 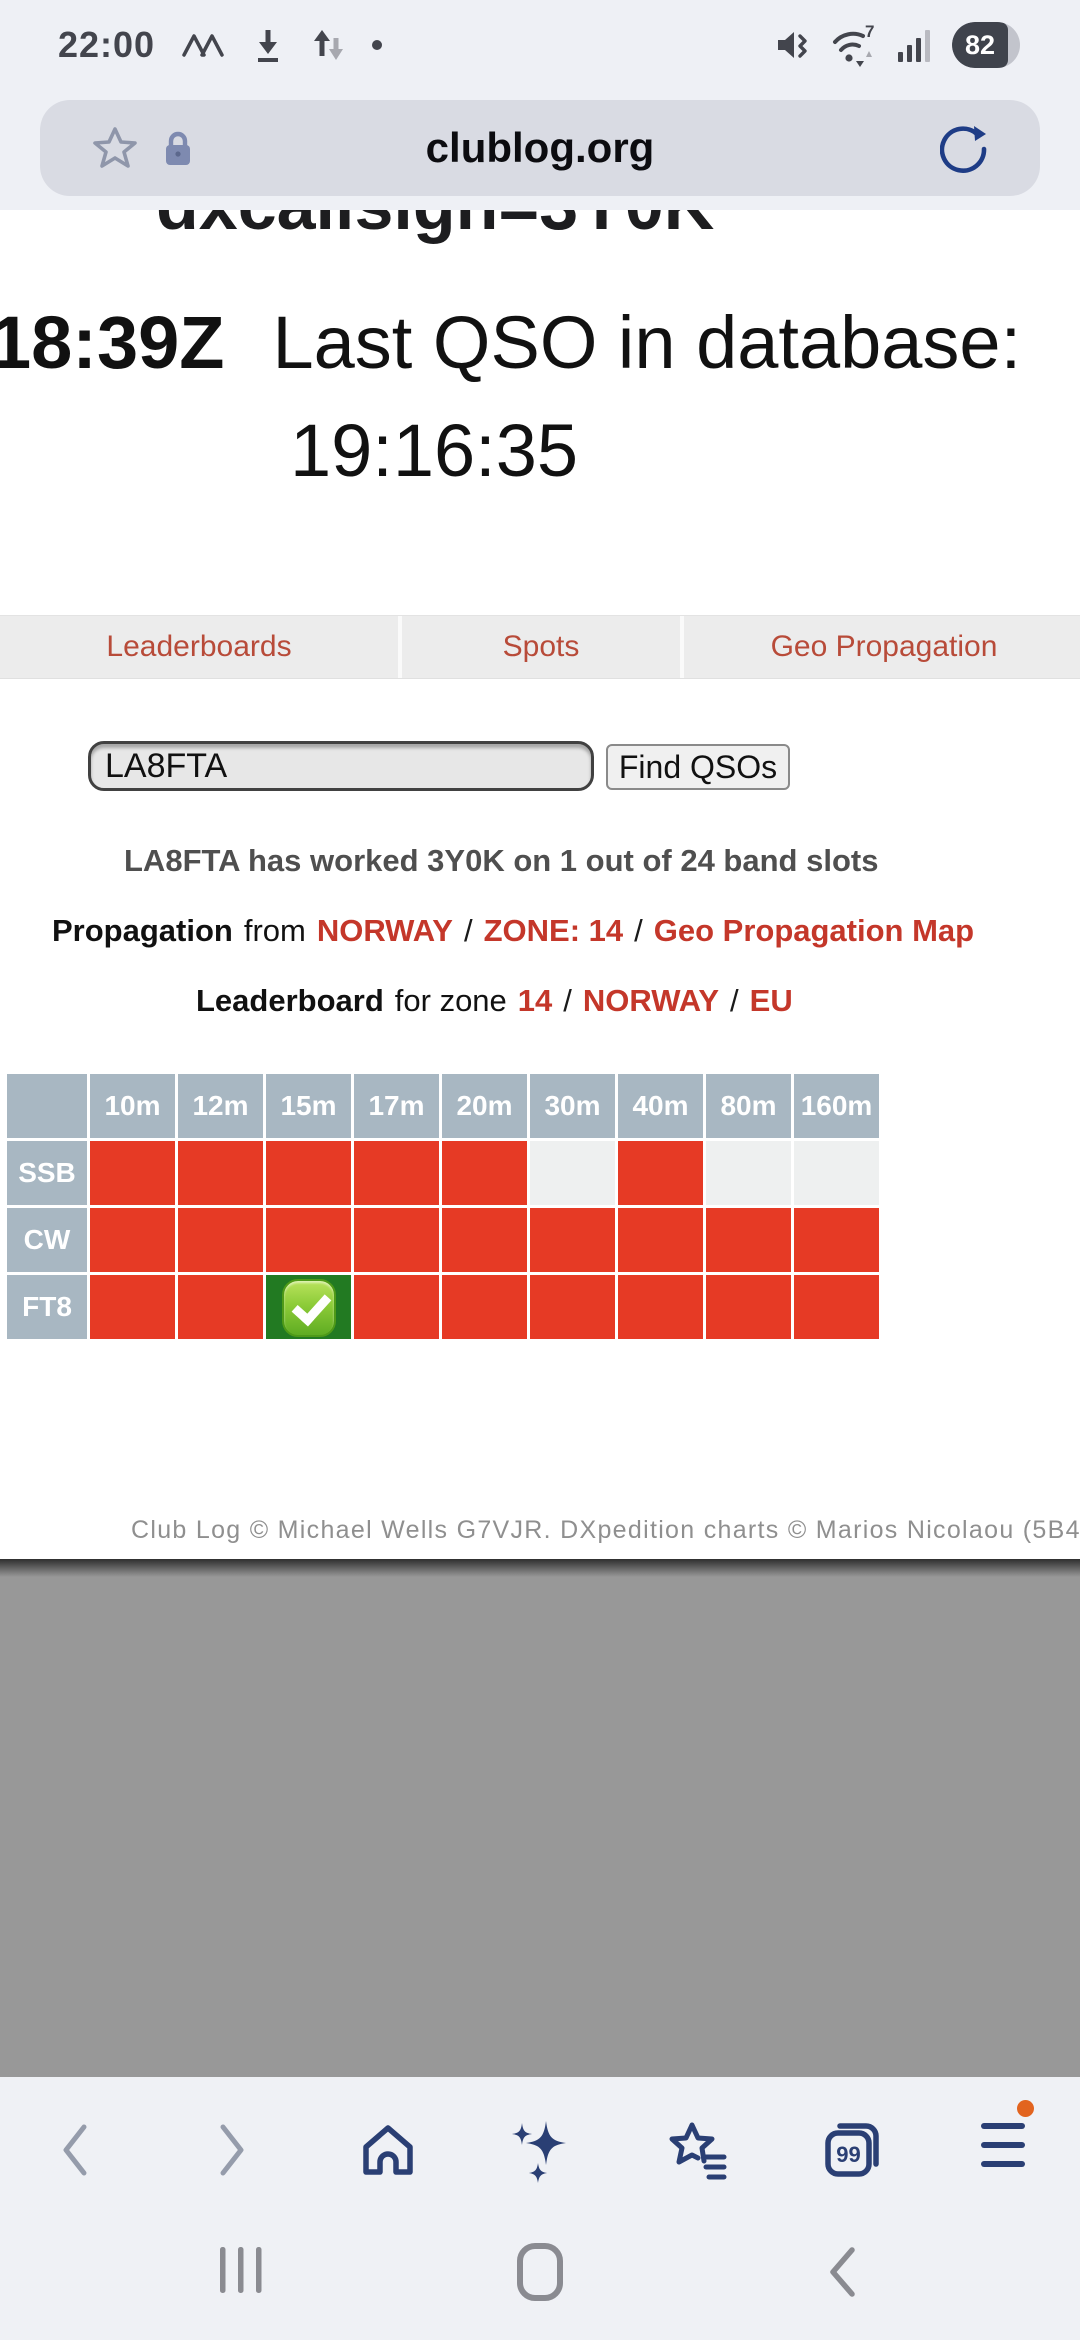 I want to click on android-recents-button, so click(x=241, y=2272).